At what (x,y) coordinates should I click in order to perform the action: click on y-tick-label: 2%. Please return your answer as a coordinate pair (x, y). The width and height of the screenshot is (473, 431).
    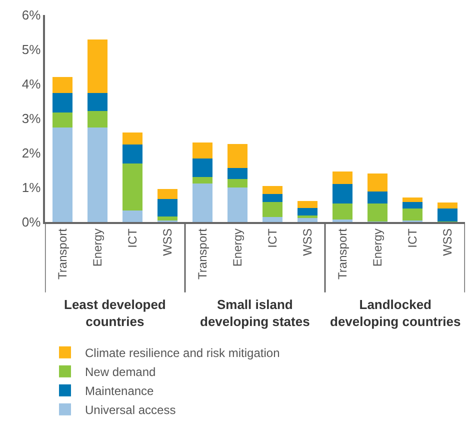
    Looking at the image, I should click on (32, 153).